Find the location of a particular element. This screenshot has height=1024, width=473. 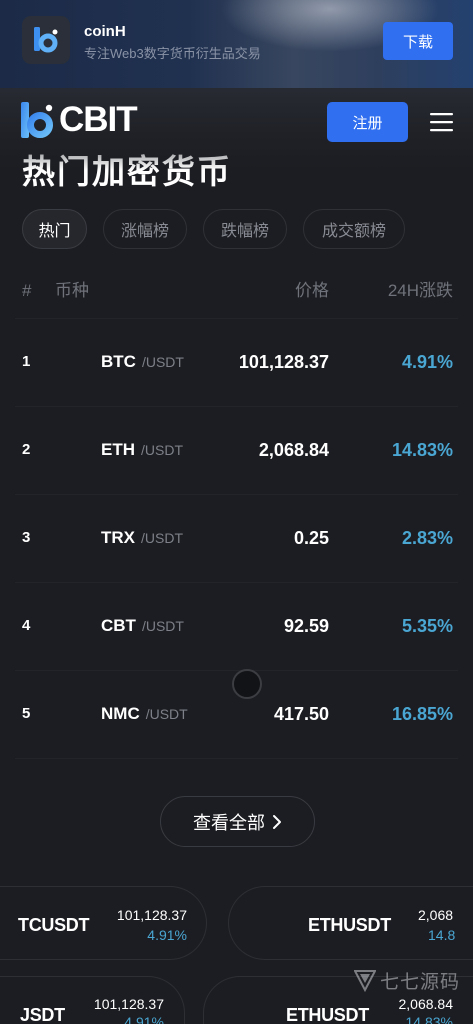

table-row: 5 NMC/USDT 417.50 16.85% is located at coordinates (236, 714).